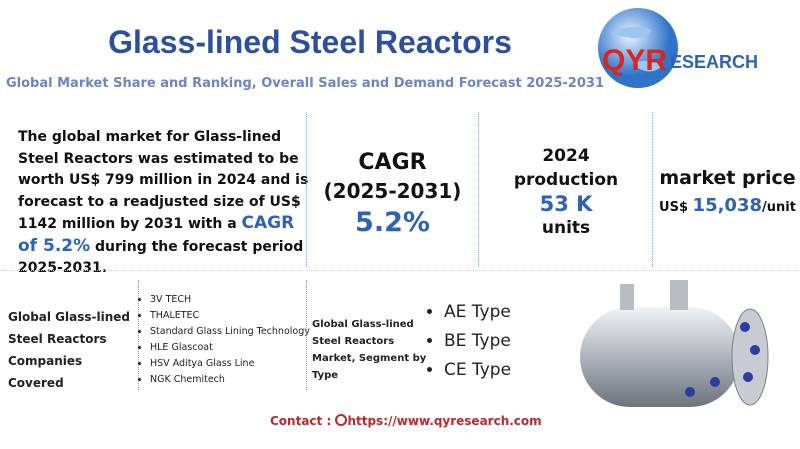 This screenshot has width=800, height=449. What do you see at coordinates (566, 180) in the screenshot?
I see `production-label: production` at bounding box center [566, 180].